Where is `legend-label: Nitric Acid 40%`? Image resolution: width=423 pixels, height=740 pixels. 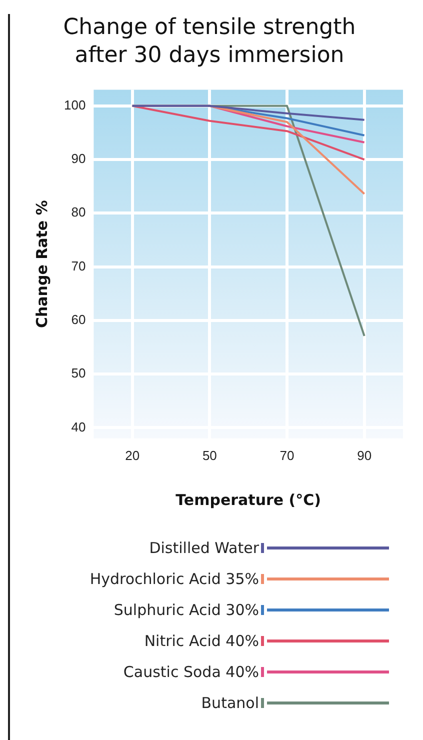 legend-label: Nitric Acid 40% is located at coordinates (201, 641).